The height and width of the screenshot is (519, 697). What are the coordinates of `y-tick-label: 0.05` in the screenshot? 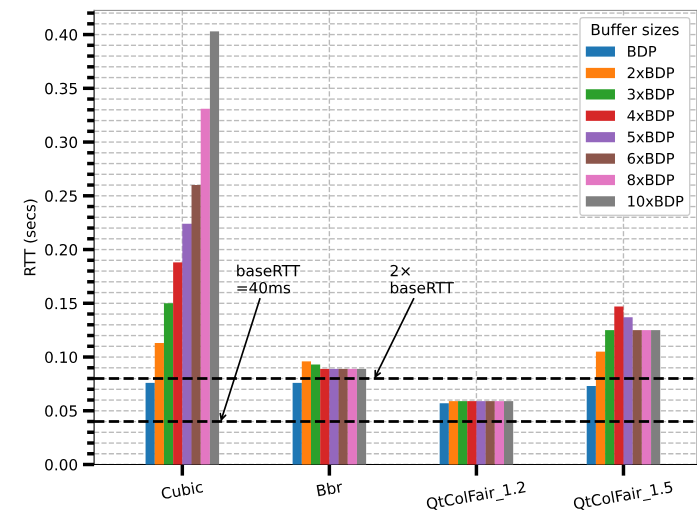 It's located at (61, 411).